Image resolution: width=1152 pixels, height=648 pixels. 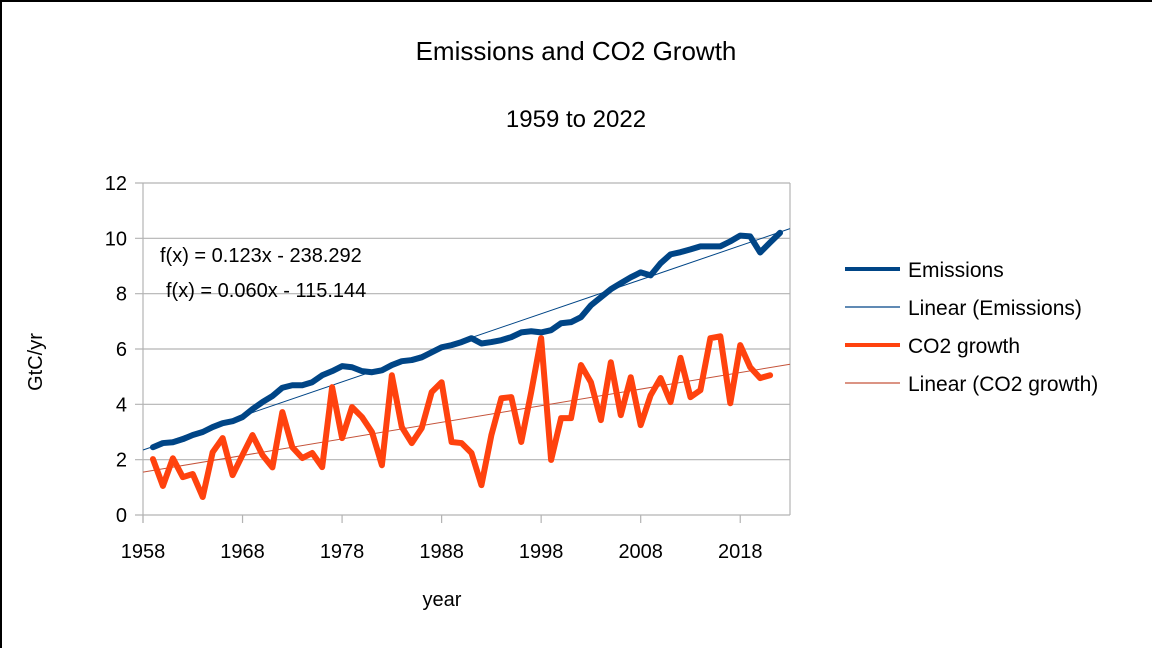 What do you see at coordinates (266, 291) in the screenshot?
I see `trend-equation-co2-growth: f(x) = 0.060x - 115.144` at bounding box center [266, 291].